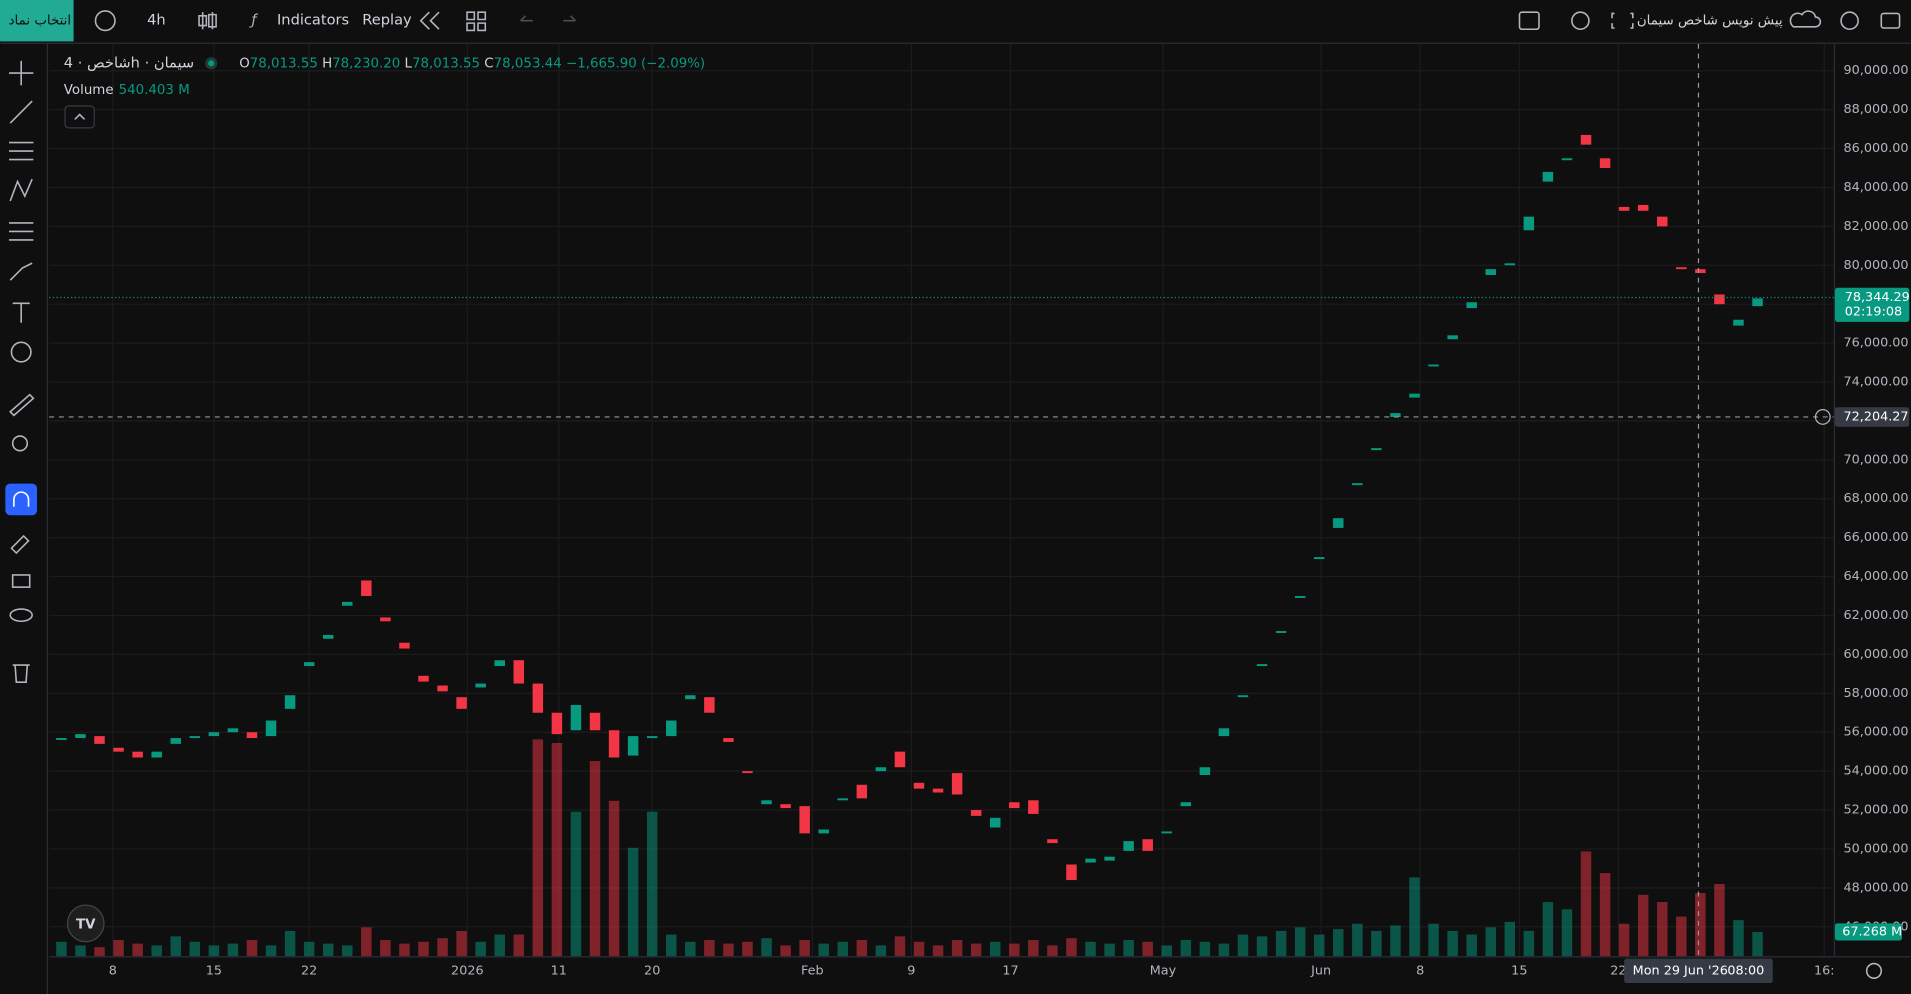 This screenshot has width=1911, height=994. Describe the element at coordinates (429, 20) in the screenshot. I see `replay-icon` at that location.